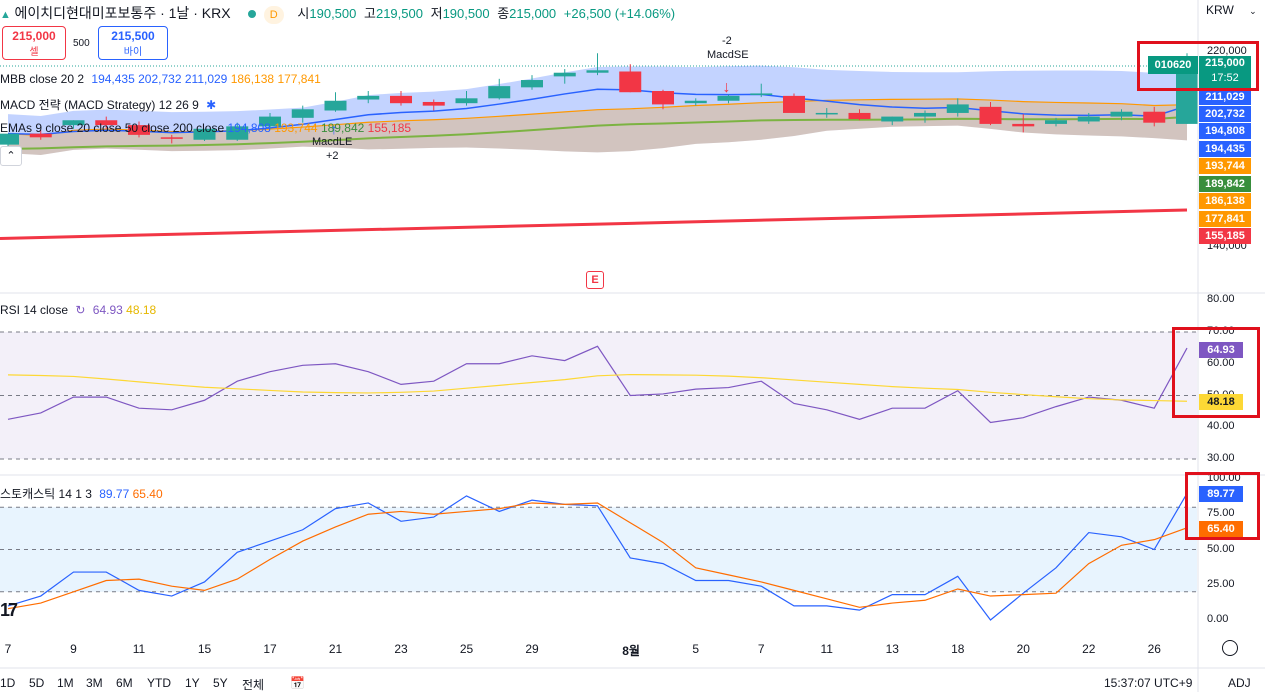 This screenshot has height=693, width=1265. I want to click on range-button: 전체, so click(253, 685).